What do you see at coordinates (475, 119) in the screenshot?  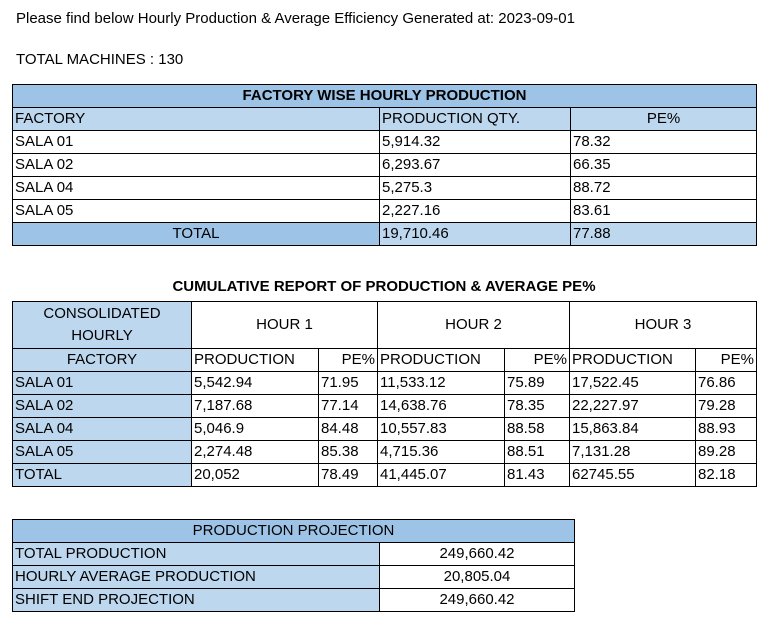 I see `header-production-qty: PRODUCTION QTY.` at bounding box center [475, 119].